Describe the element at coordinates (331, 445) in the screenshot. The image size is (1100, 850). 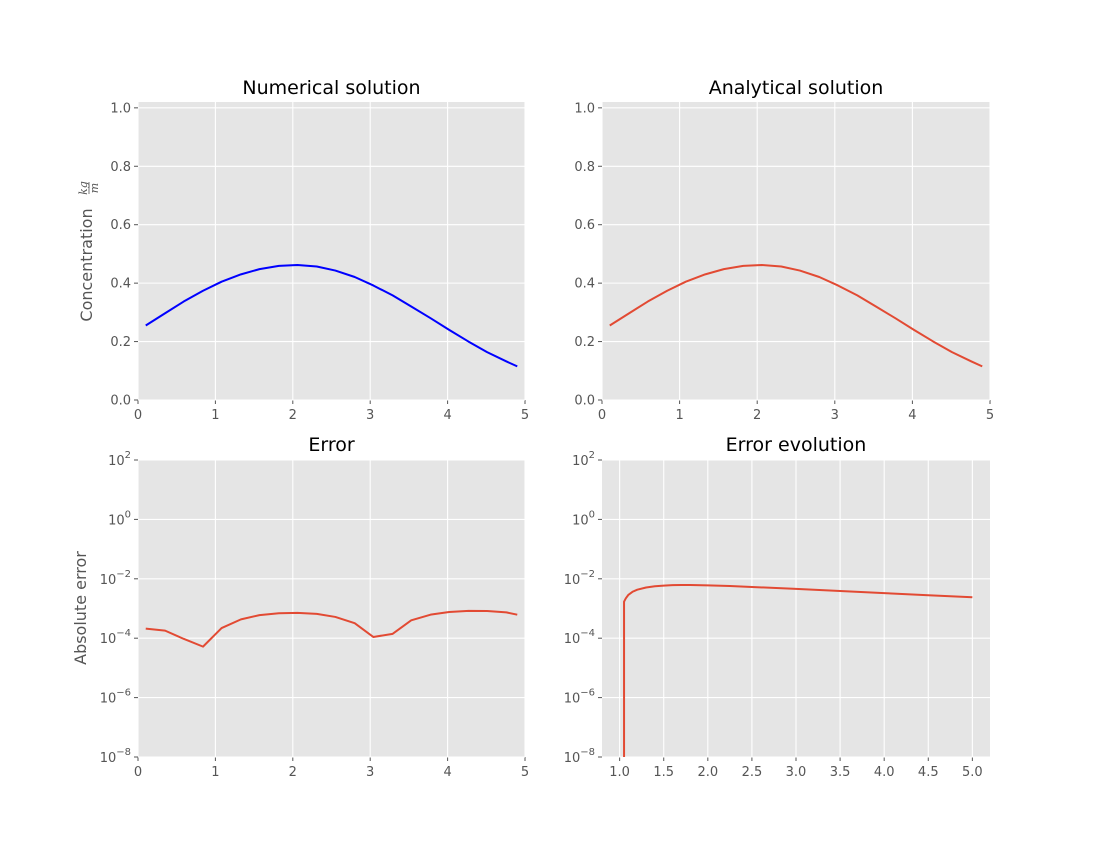
I see `panel-title: Error` at that location.